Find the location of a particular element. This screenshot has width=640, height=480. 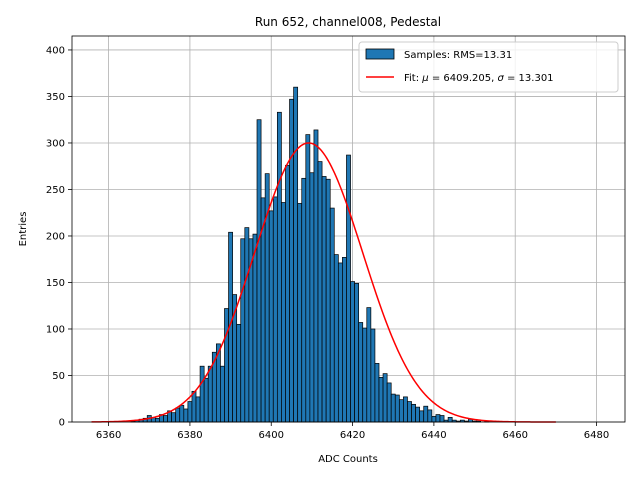

y-tick-label: 350 is located at coordinates (55, 97).